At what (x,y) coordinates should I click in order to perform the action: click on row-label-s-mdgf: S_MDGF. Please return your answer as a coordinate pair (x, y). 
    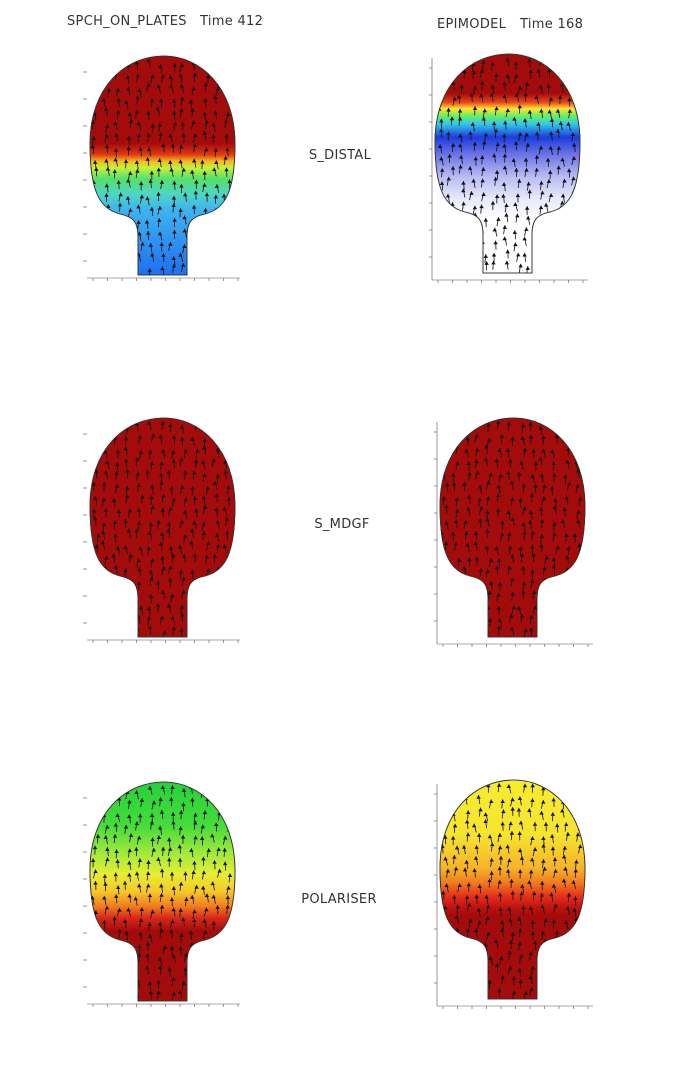
    Looking at the image, I should click on (342, 524).